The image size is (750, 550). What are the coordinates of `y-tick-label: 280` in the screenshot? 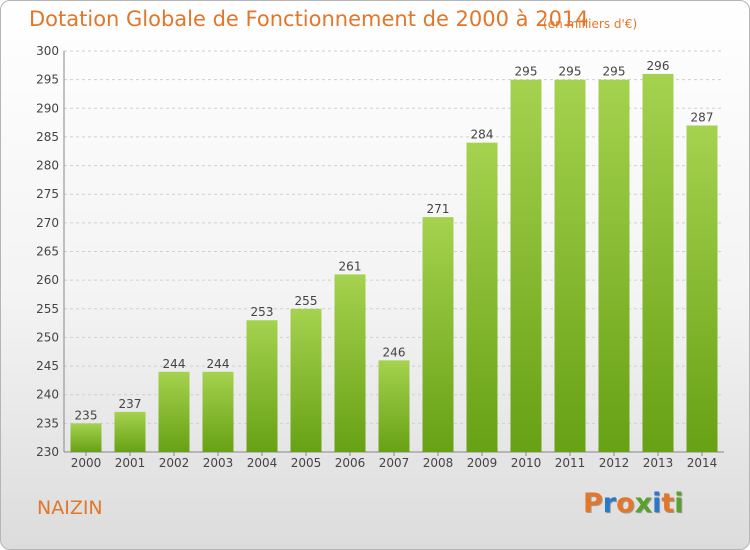 It's located at (47, 166).